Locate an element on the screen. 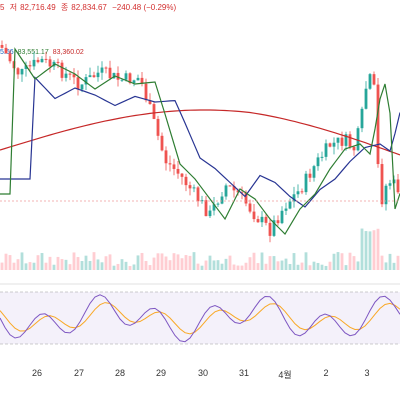 This screenshot has height=400, width=400. ohlc-header: 5 저 82,716.49 종 82,834.67 −240.48 (−0.29%) is located at coordinates (89, 7).